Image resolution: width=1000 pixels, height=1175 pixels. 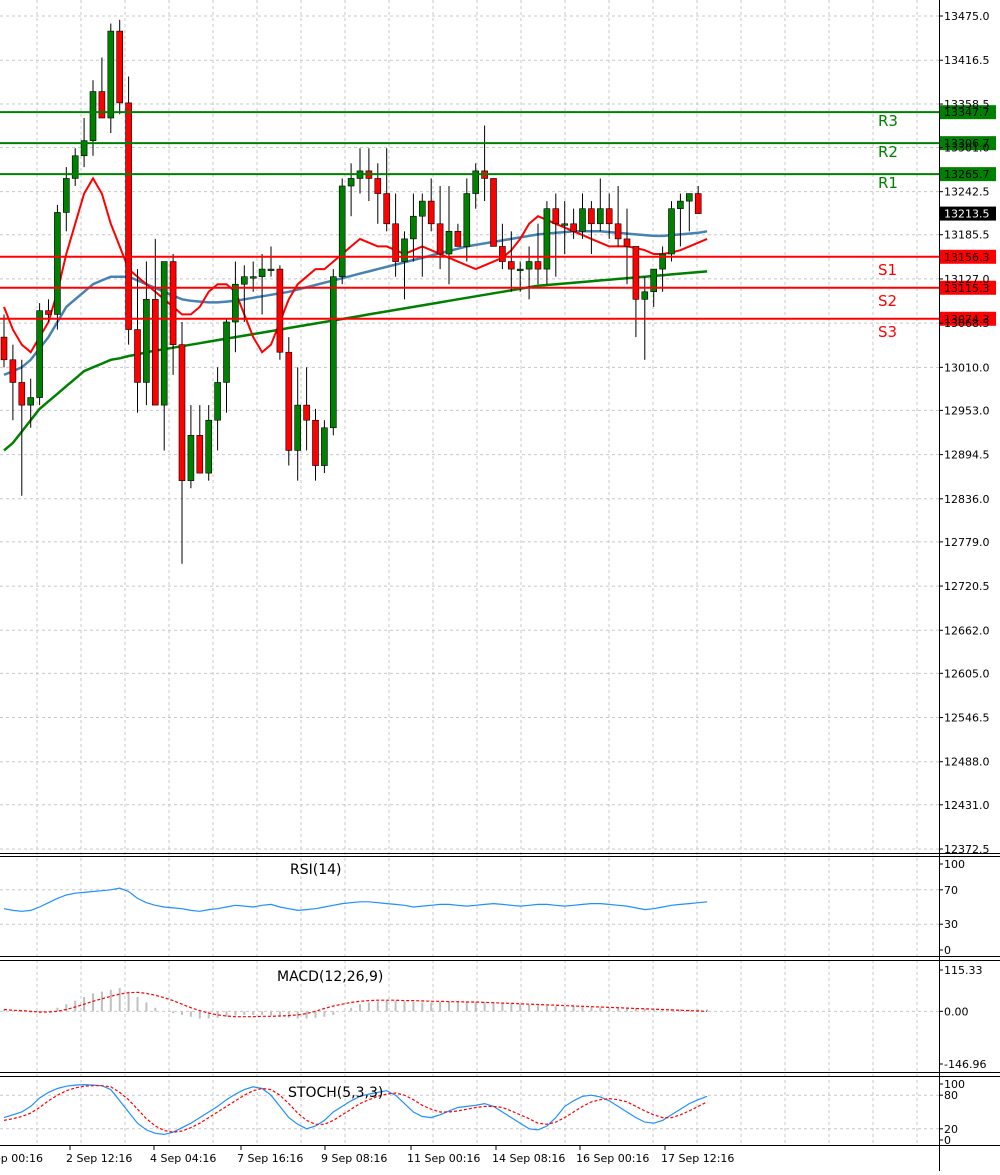 What do you see at coordinates (99, 1158) in the screenshot?
I see `time-label: 2 Sep 12:16` at bounding box center [99, 1158].